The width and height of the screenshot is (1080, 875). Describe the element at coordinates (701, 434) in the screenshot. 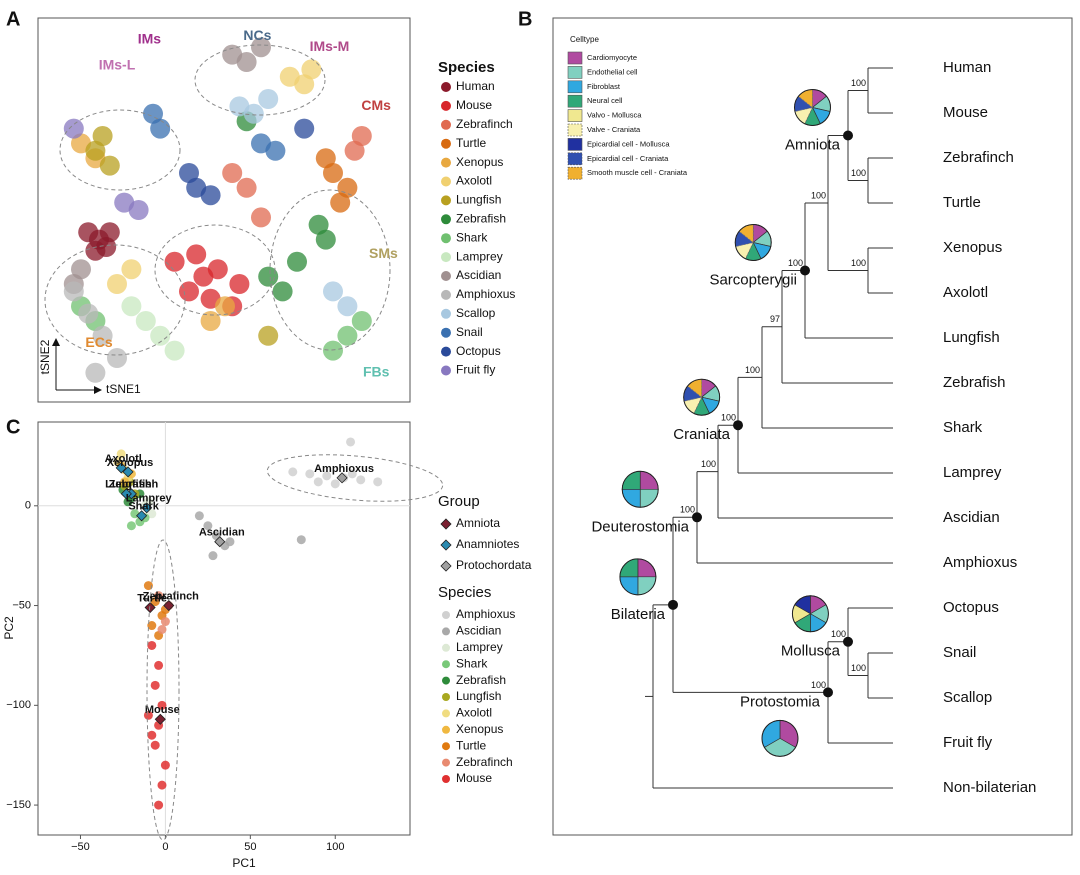

I see `clade-label: Craniata` at that location.